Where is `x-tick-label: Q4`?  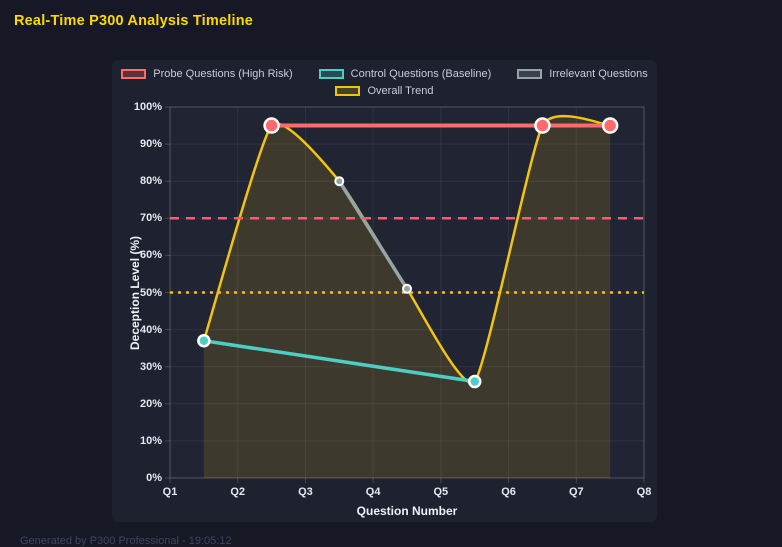 x-tick-label: Q4 is located at coordinates (373, 492).